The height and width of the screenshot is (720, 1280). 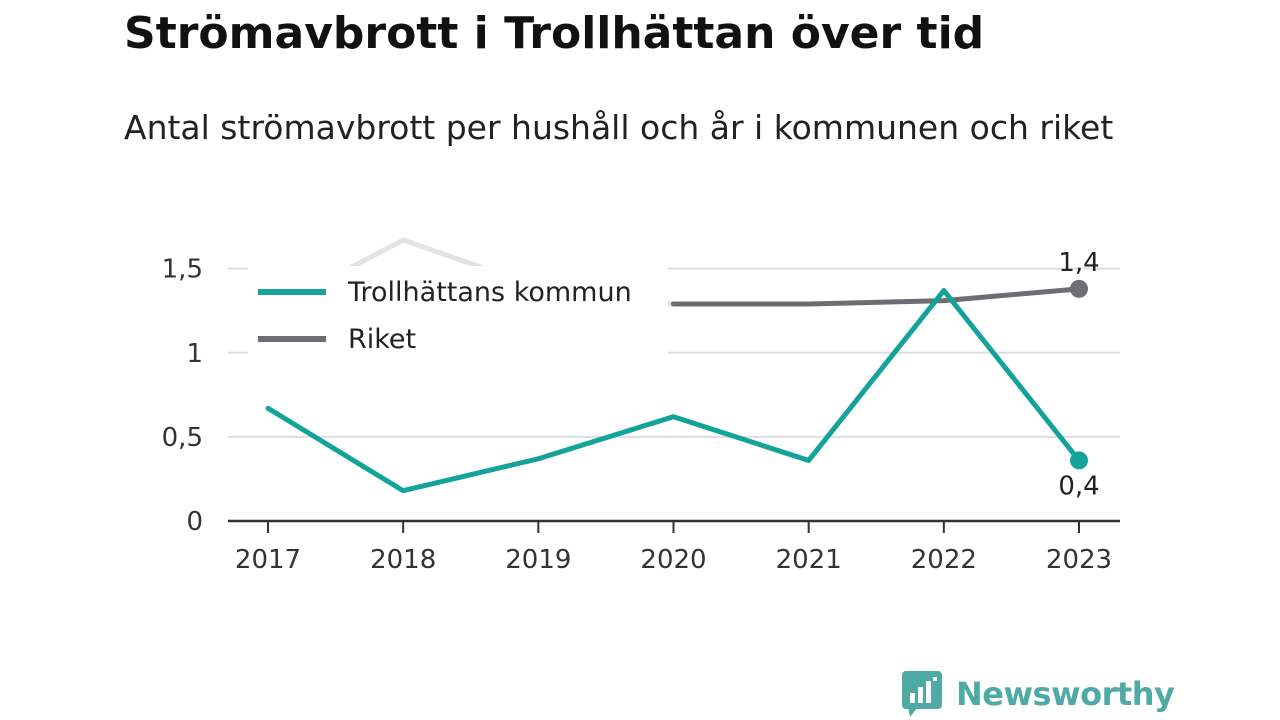 What do you see at coordinates (1079, 288) in the screenshot?
I see `end-point-riket` at bounding box center [1079, 288].